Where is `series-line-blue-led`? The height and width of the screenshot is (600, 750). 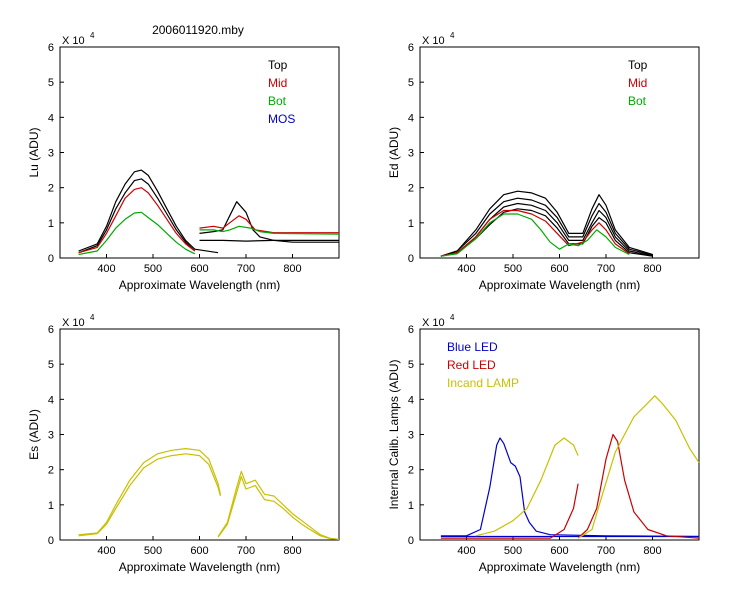 series-line-blue-led is located at coordinates (570, 487).